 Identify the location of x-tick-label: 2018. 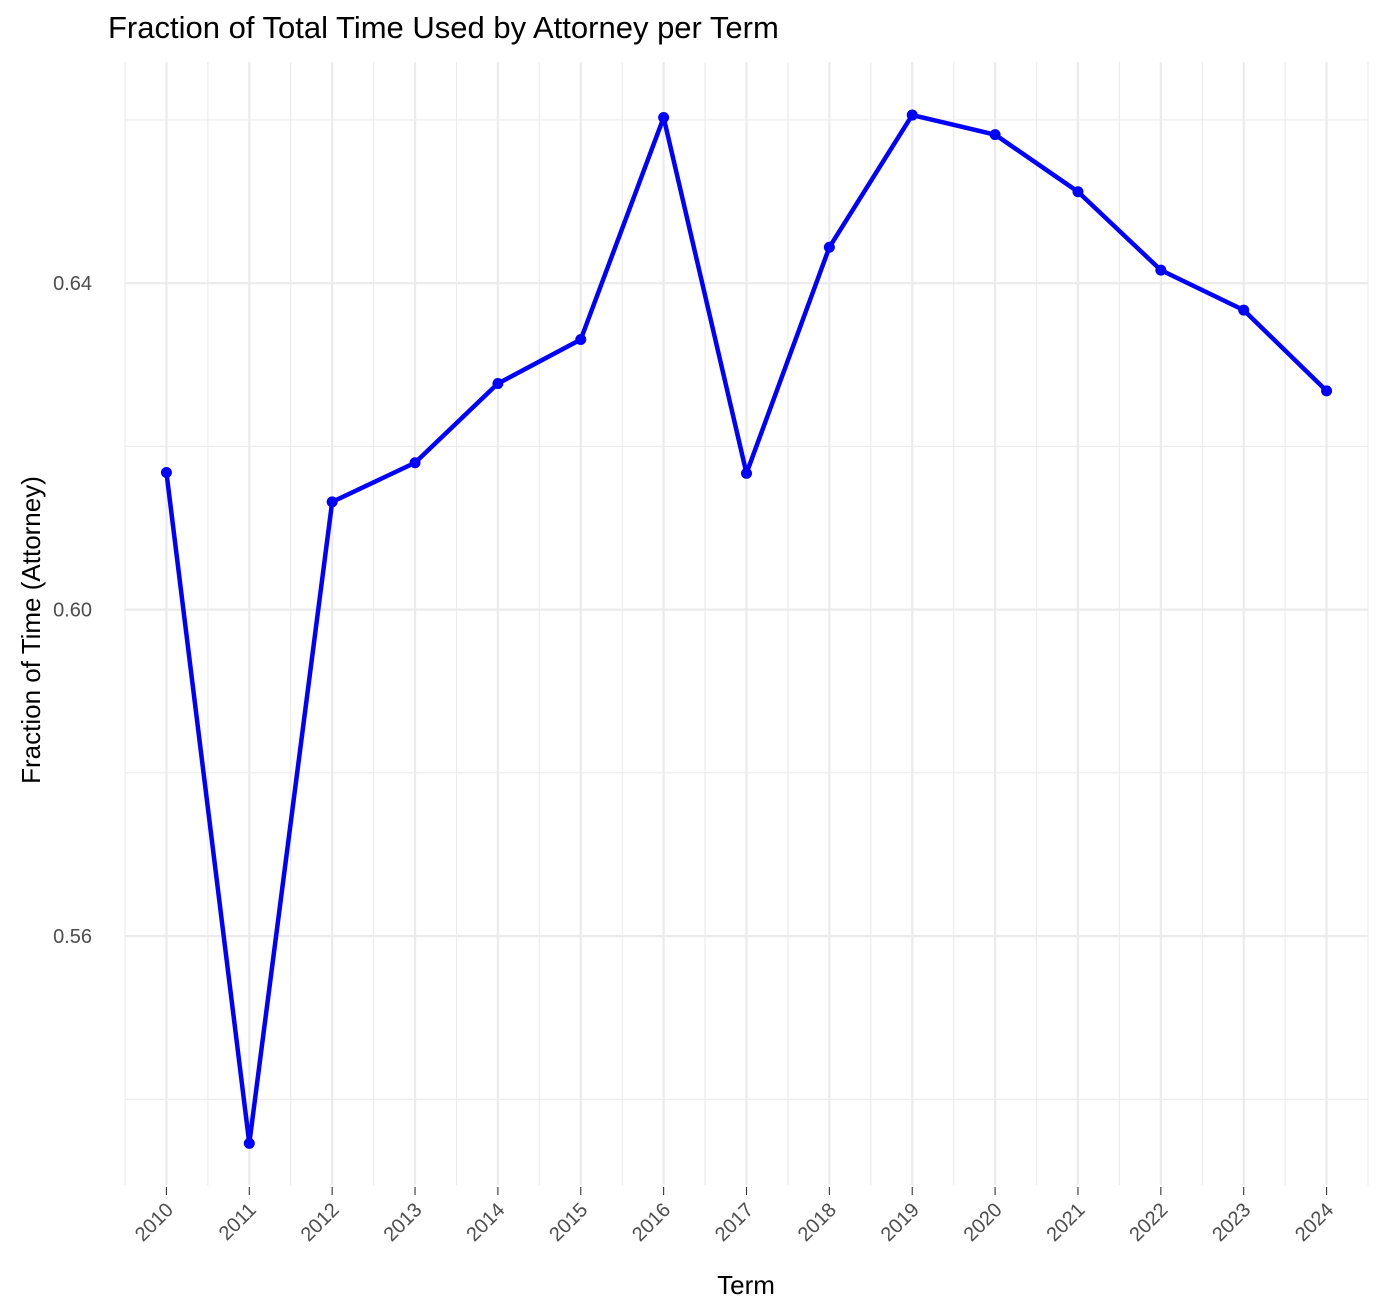
(817, 1222).